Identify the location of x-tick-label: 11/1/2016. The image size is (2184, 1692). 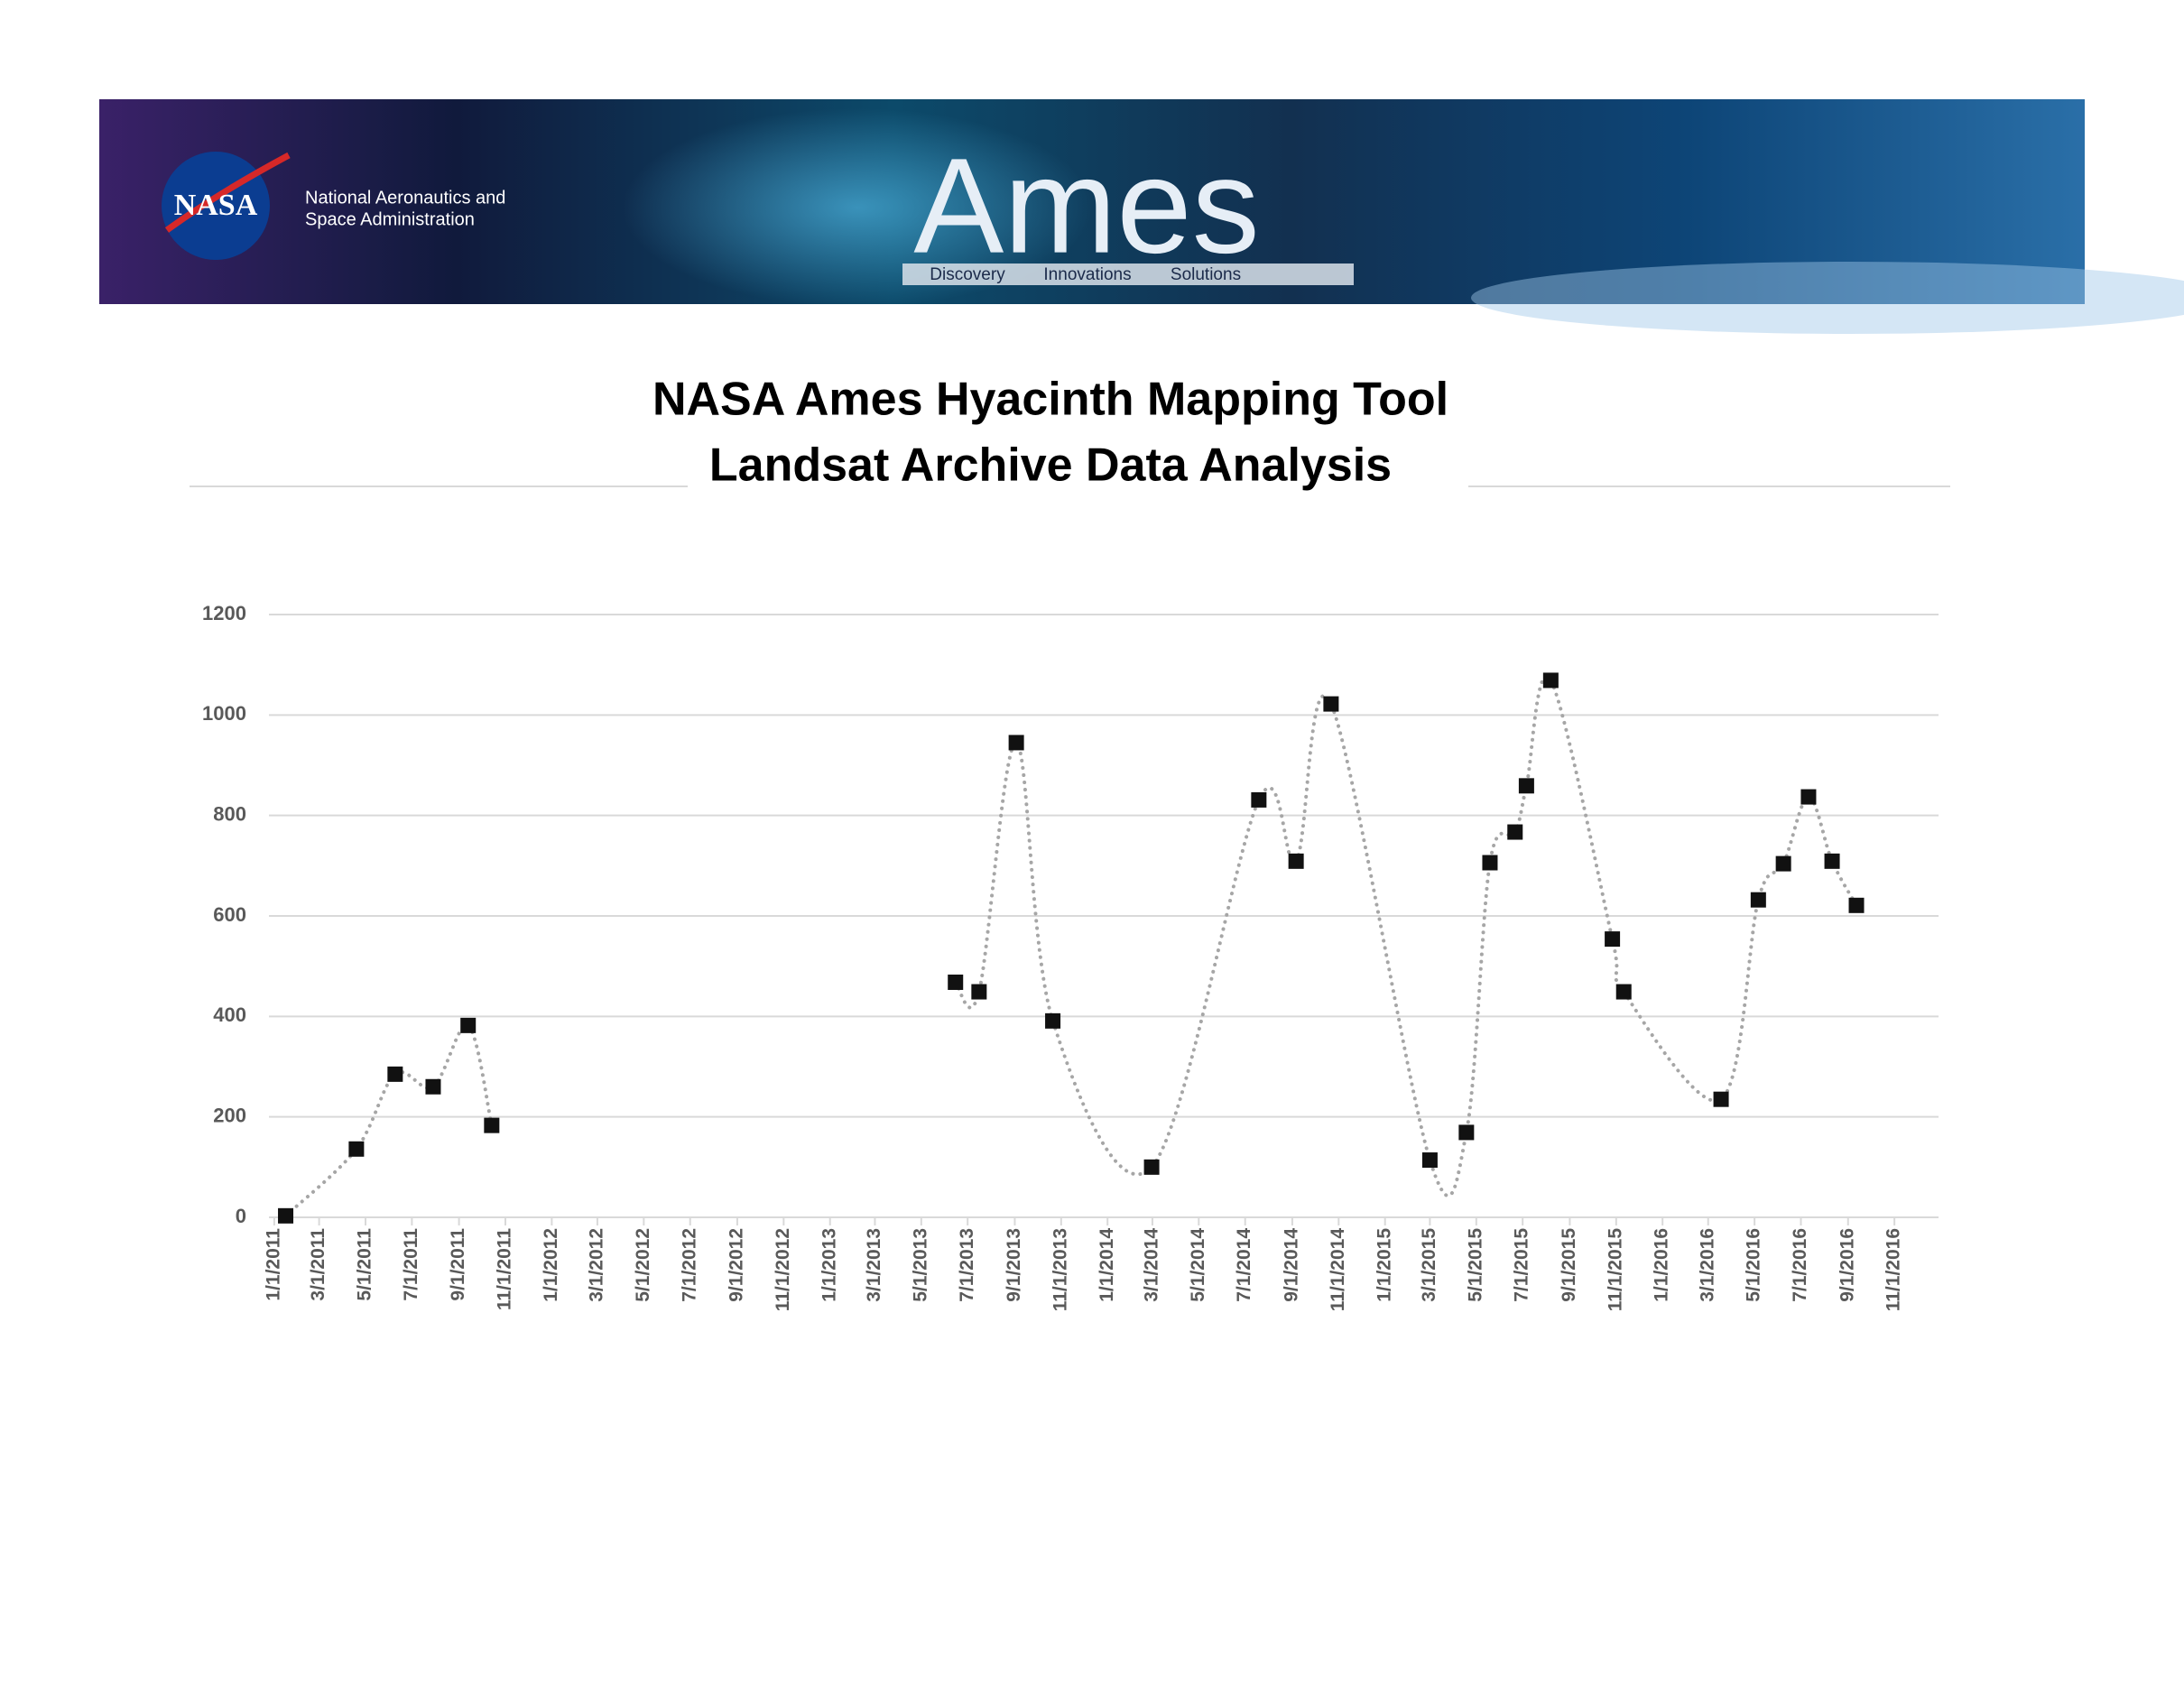
(1893, 1269).